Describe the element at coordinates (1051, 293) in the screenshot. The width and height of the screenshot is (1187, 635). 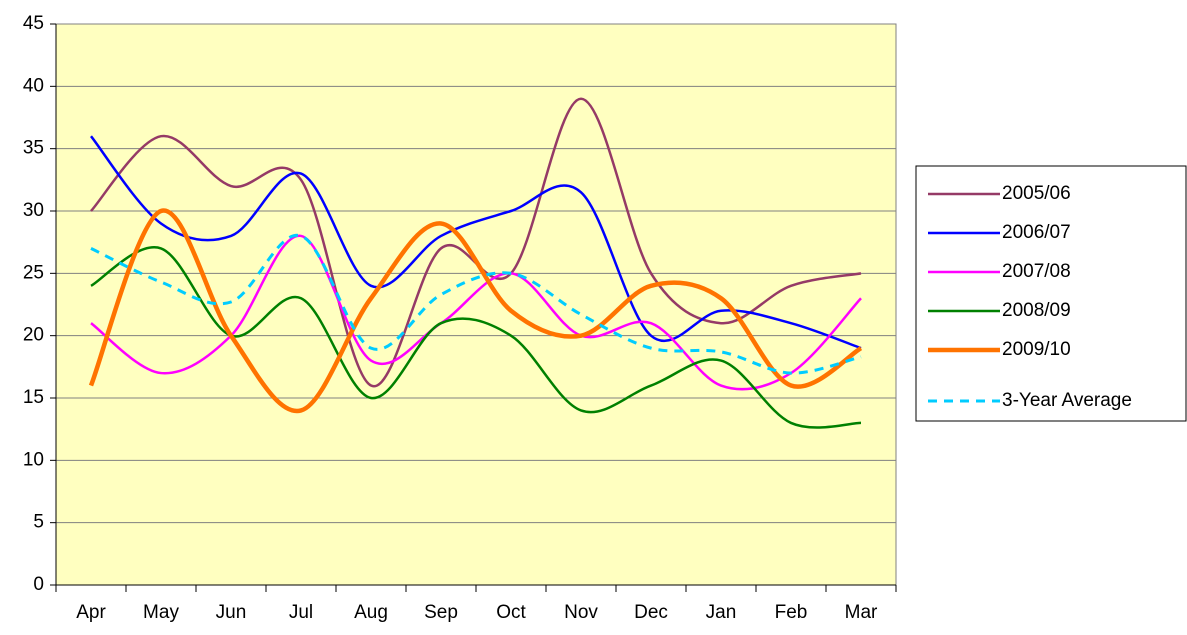
I see `legend` at that location.